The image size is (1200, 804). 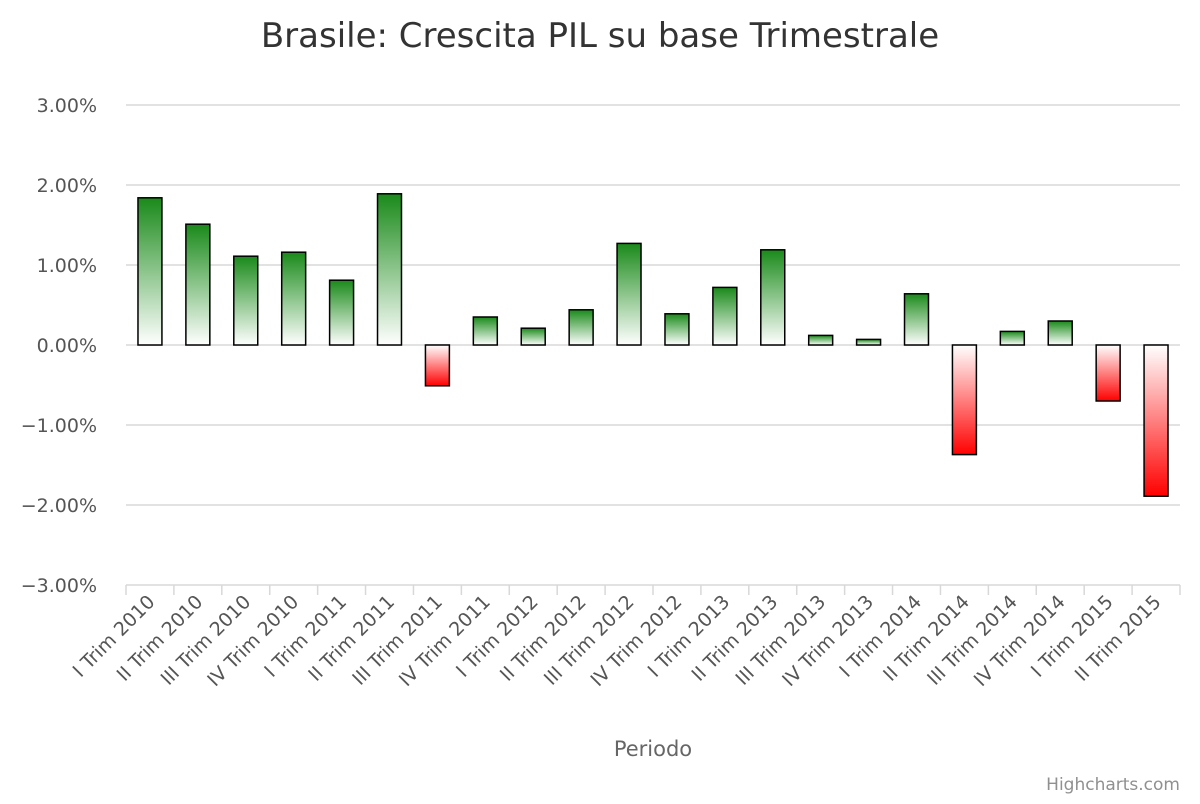 What do you see at coordinates (1113, 785) in the screenshot?
I see `credits-link: Highcharts.com` at bounding box center [1113, 785].